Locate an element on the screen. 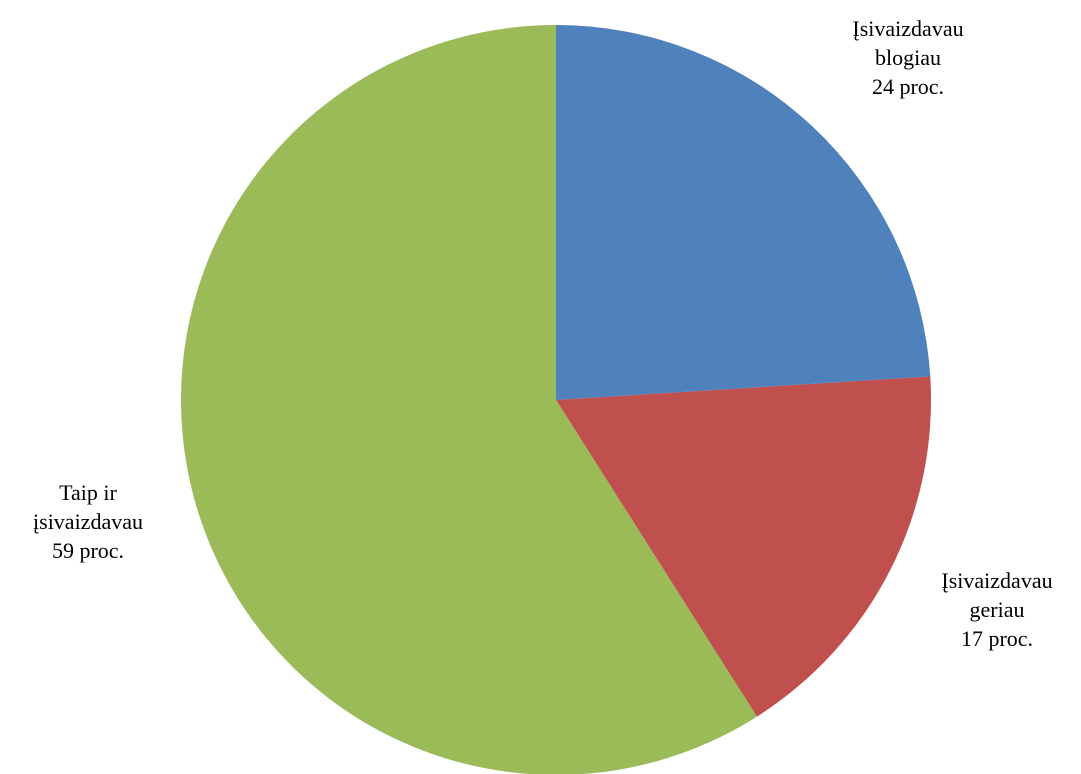  slice-label-line: 17 proc. is located at coordinates (997, 638).